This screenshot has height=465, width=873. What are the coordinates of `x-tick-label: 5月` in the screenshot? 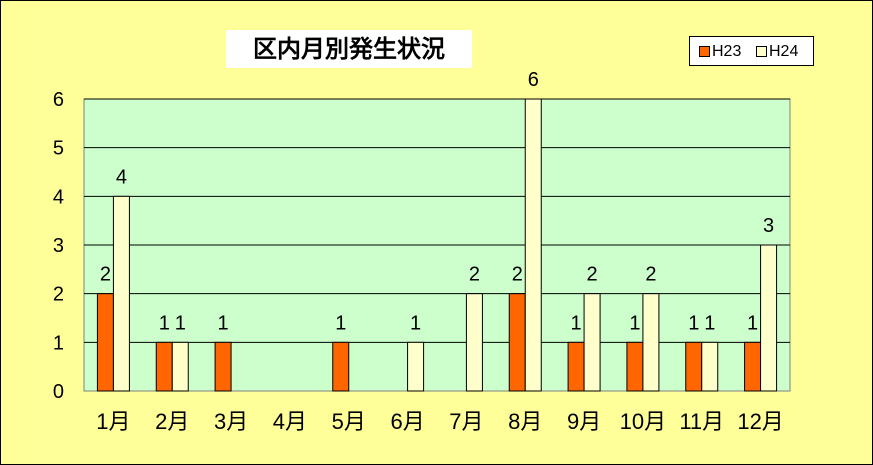 It's located at (349, 421).